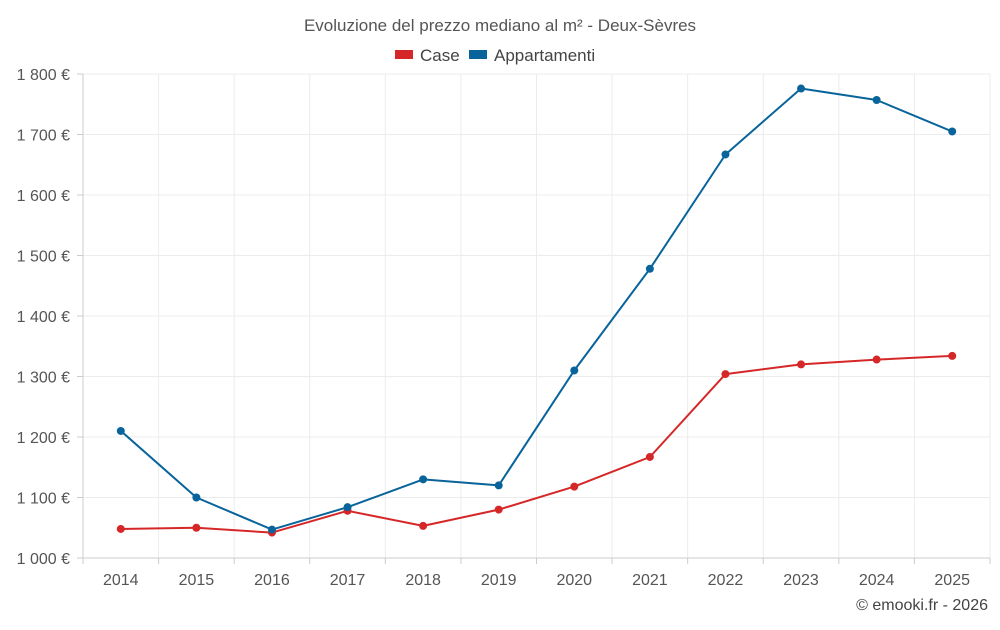 Image resolution: width=1000 pixels, height=630 pixels. What do you see at coordinates (43, 559) in the screenshot?
I see `y-tick-label-1000: 1 000 €` at bounding box center [43, 559].